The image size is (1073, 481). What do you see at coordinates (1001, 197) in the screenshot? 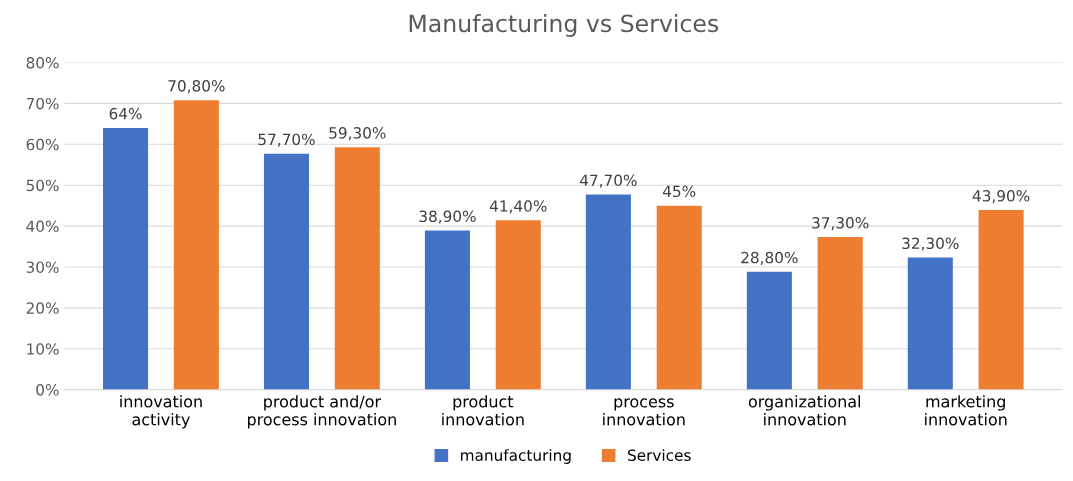
I see `data-label: 43,90%` at bounding box center [1001, 197].